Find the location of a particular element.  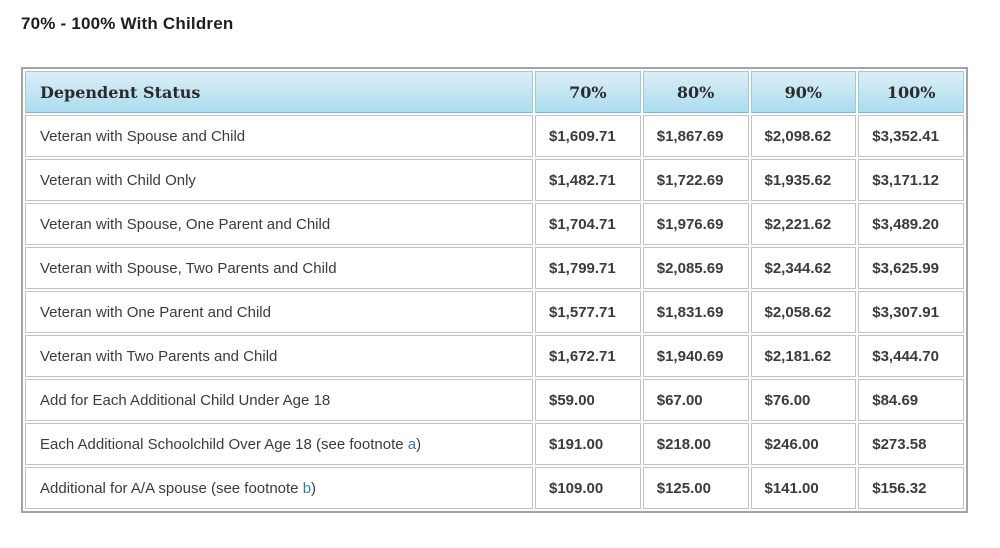

rate-value: $1,867.69 is located at coordinates (695, 136).